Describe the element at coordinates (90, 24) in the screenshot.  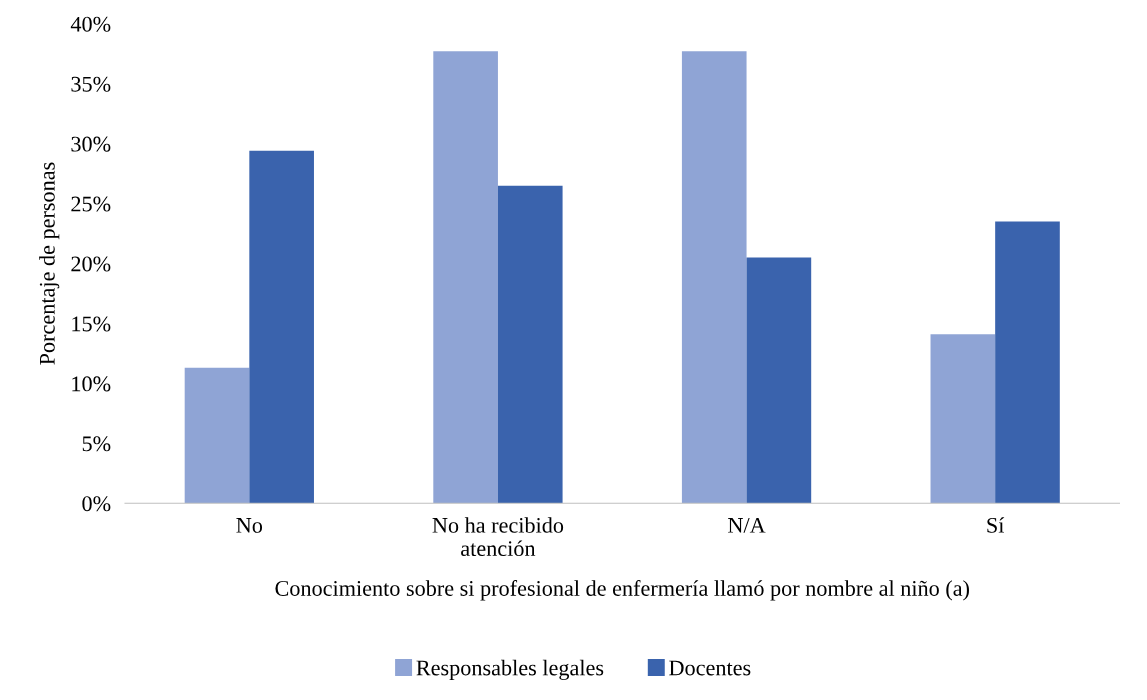
I see `y-tick-label: 40%` at that location.